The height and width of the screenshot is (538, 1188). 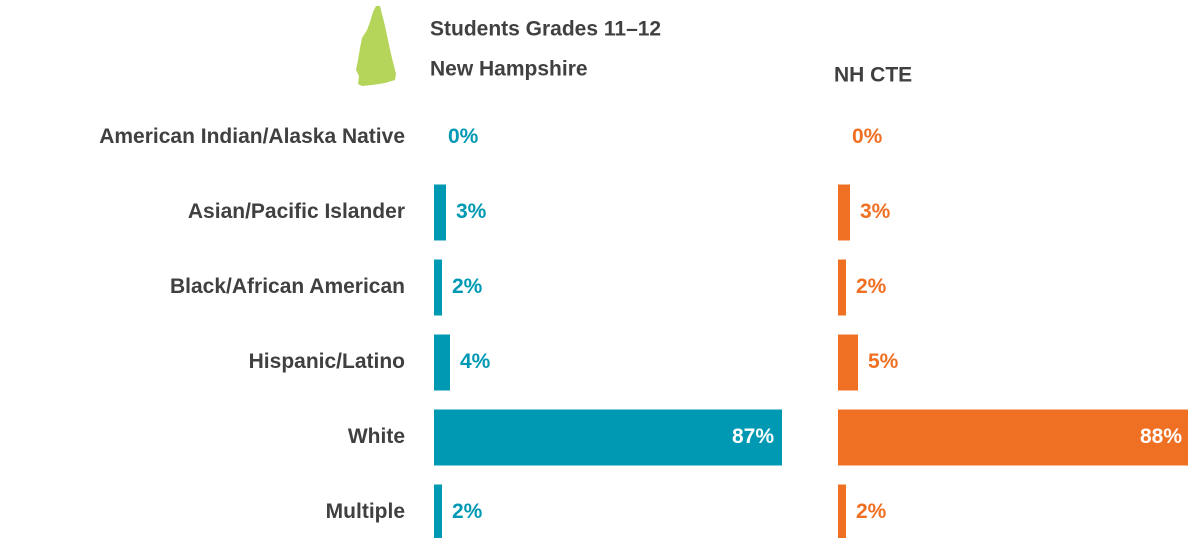 I want to click on category-label: Asian/Pacific Islander, so click(x=296, y=211).